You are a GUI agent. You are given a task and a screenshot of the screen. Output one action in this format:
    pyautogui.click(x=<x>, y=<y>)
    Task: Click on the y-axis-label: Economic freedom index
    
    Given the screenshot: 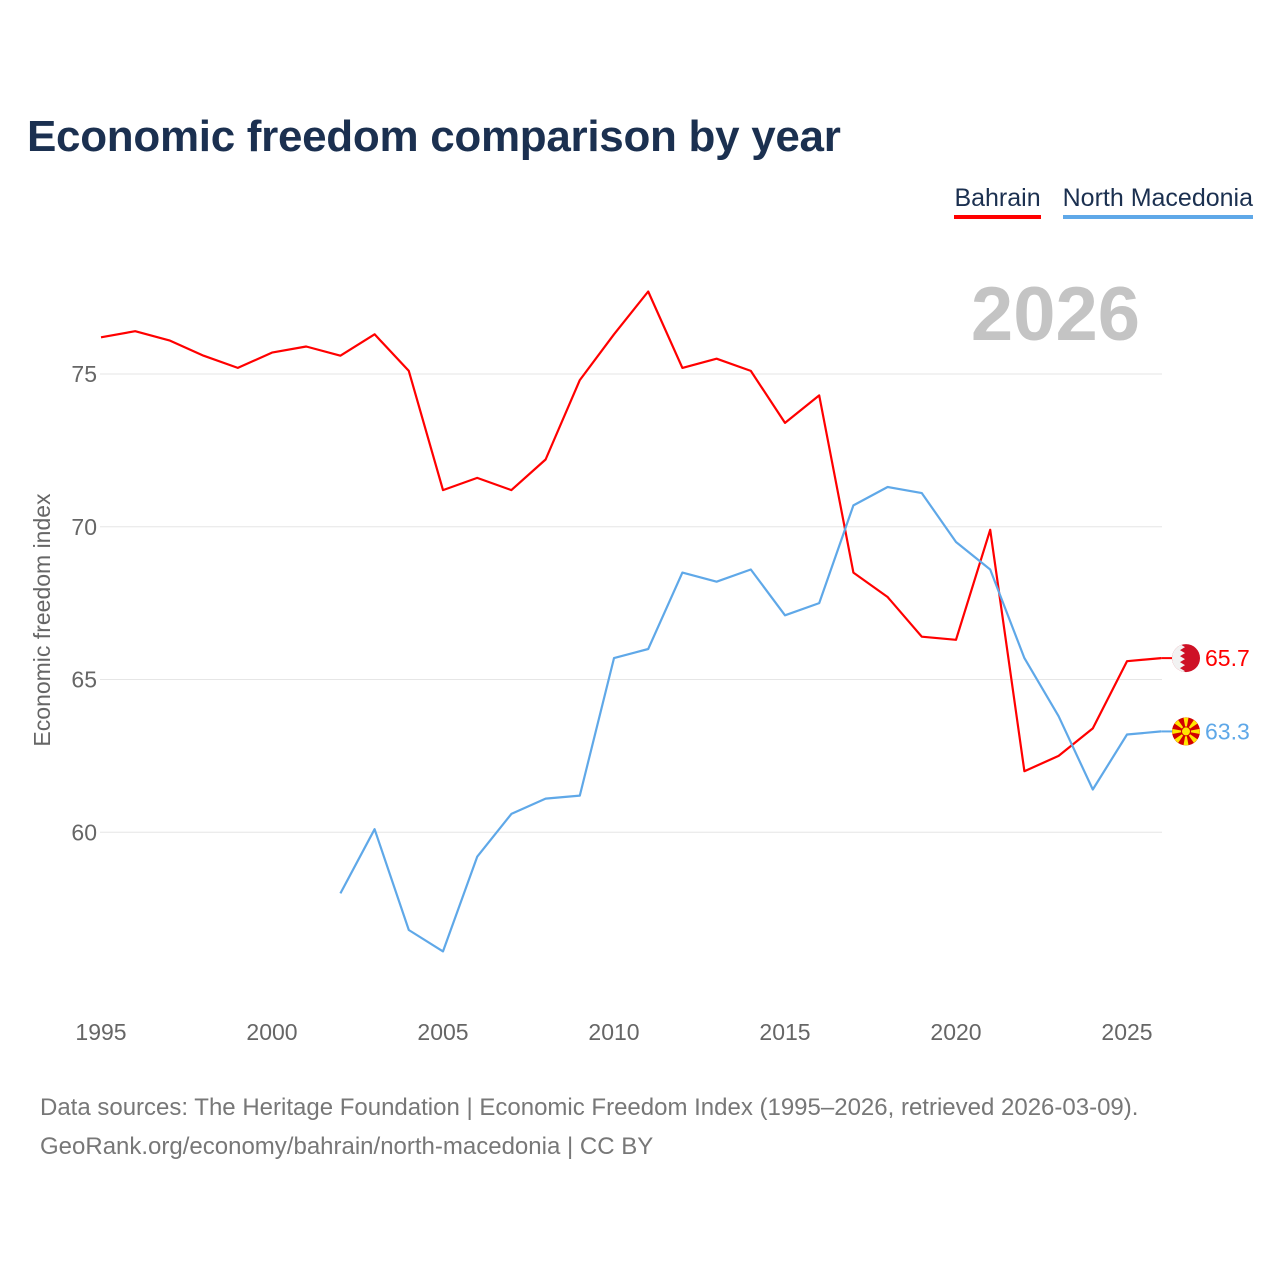 What is the action you would take?
    pyautogui.click(x=42, y=620)
    